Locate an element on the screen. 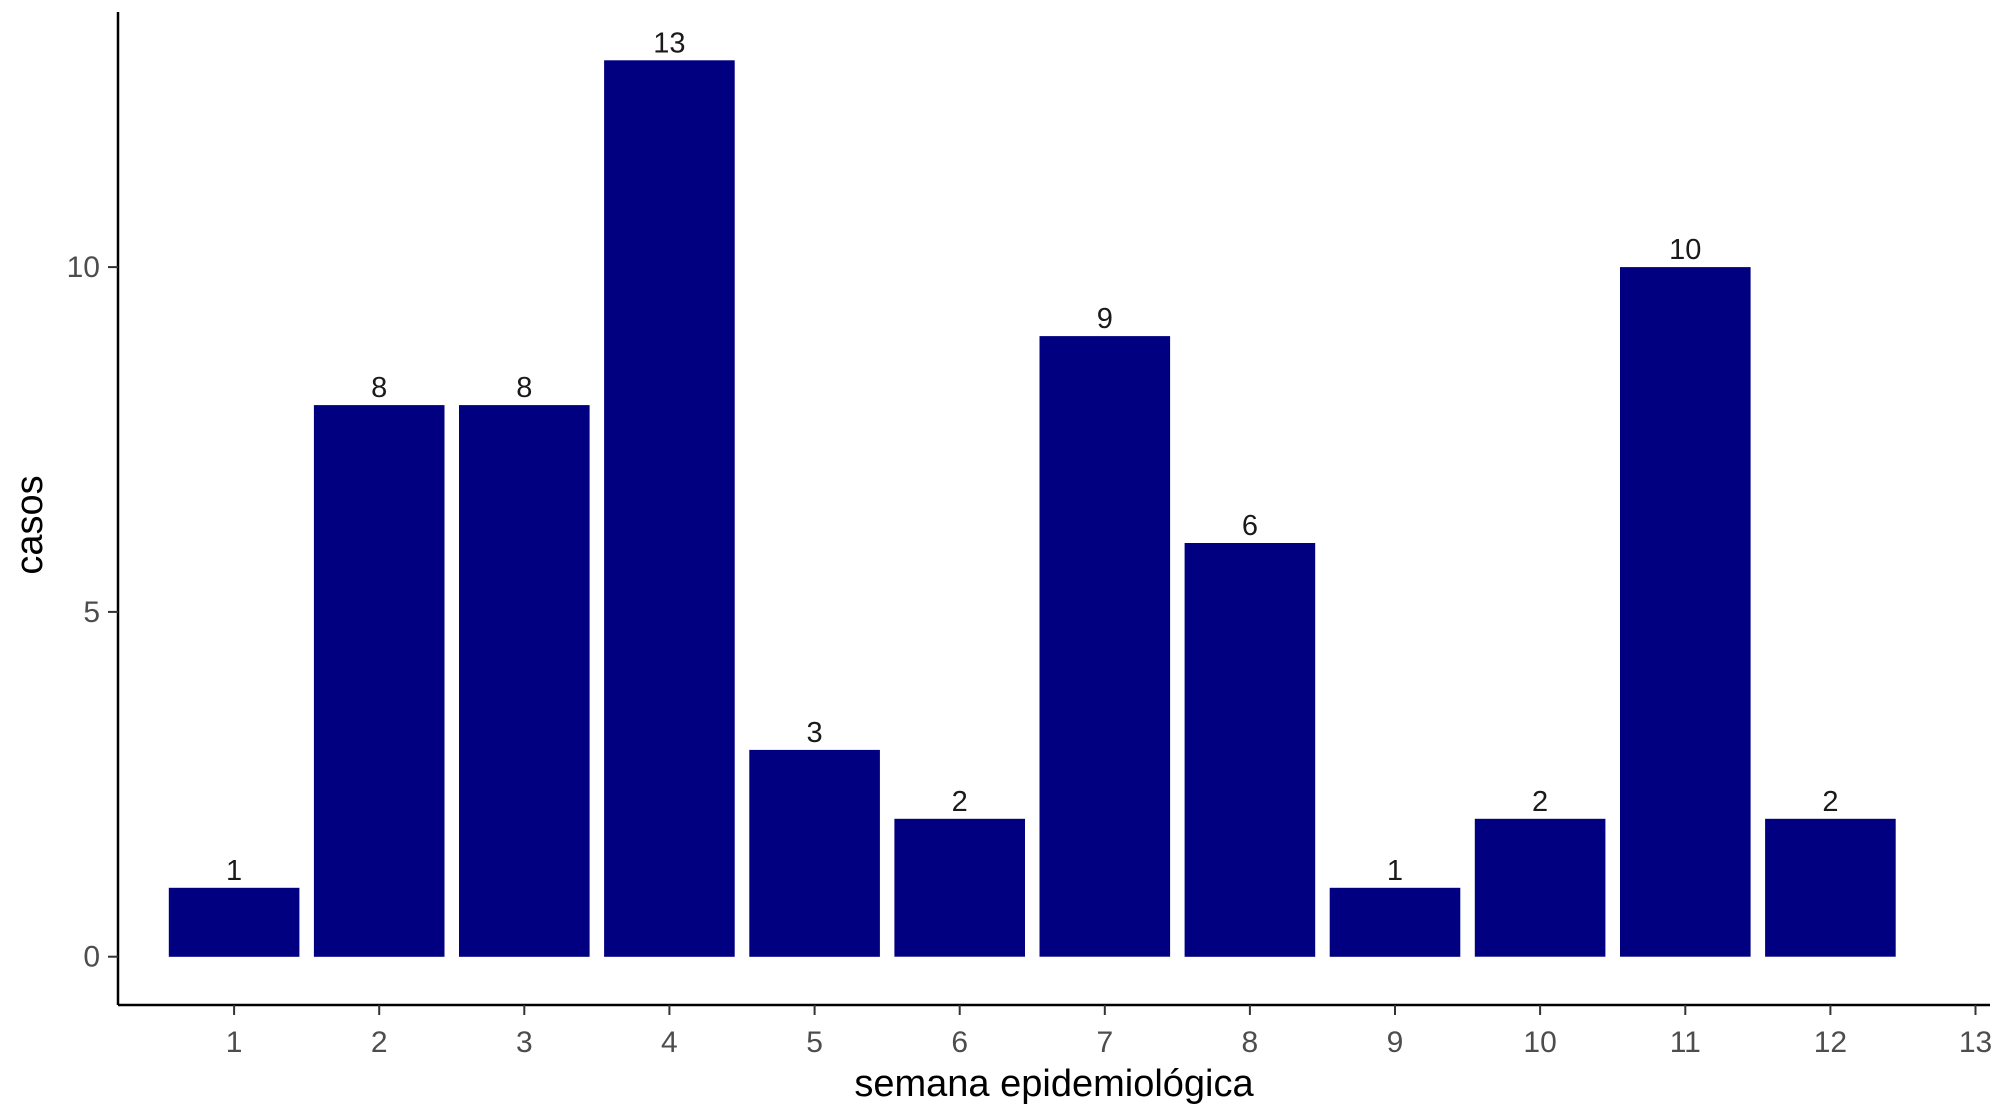  y-tick-label: 0 is located at coordinates (91, 957).